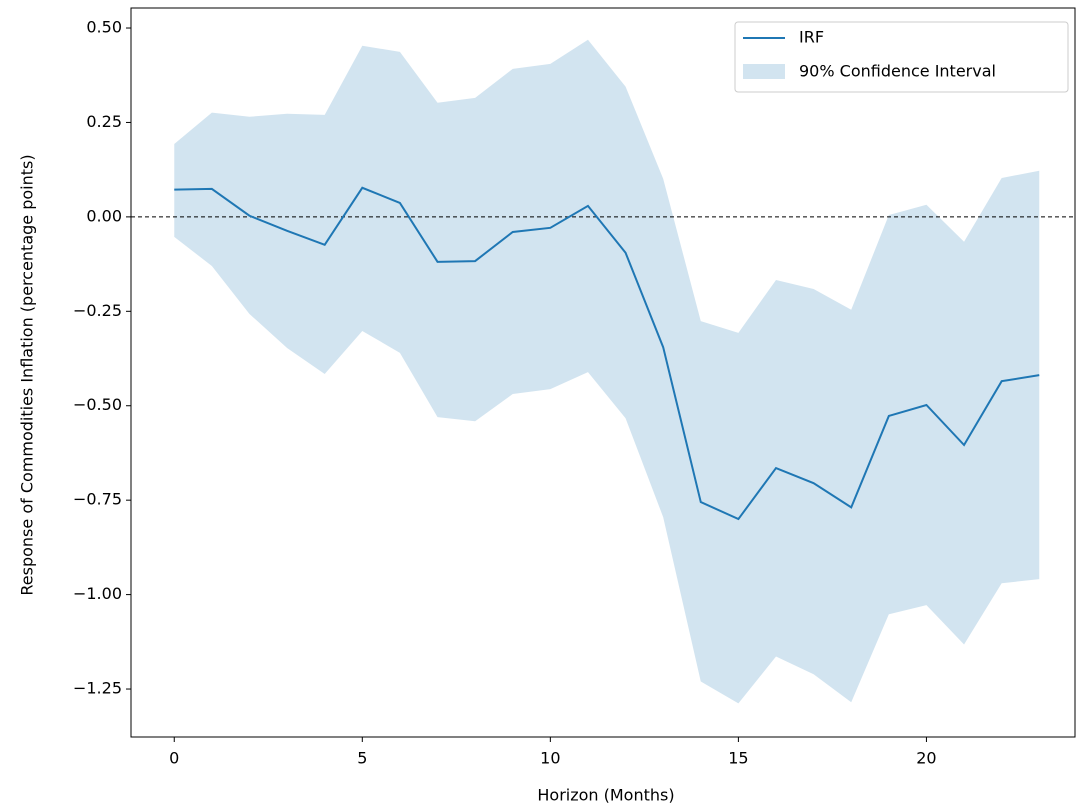 The width and height of the screenshot is (1076, 809). What do you see at coordinates (104, 121) in the screenshot?
I see `y-tick-label: 0.25` at bounding box center [104, 121].